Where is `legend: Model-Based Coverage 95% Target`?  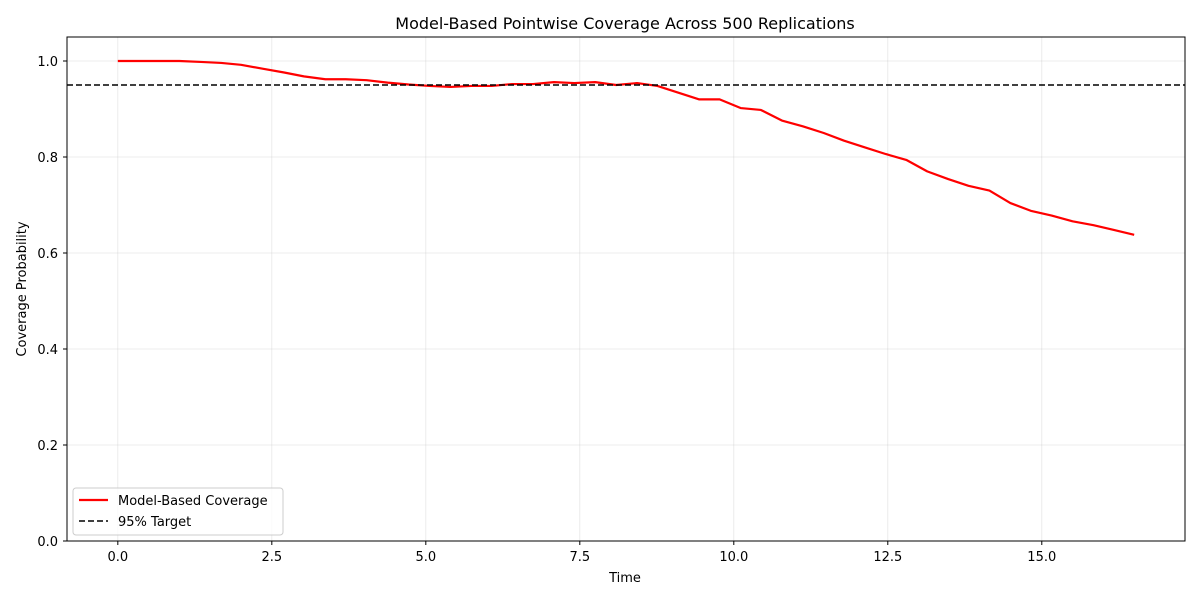 legend: Model-Based Coverage 95% Target is located at coordinates (178, 511).